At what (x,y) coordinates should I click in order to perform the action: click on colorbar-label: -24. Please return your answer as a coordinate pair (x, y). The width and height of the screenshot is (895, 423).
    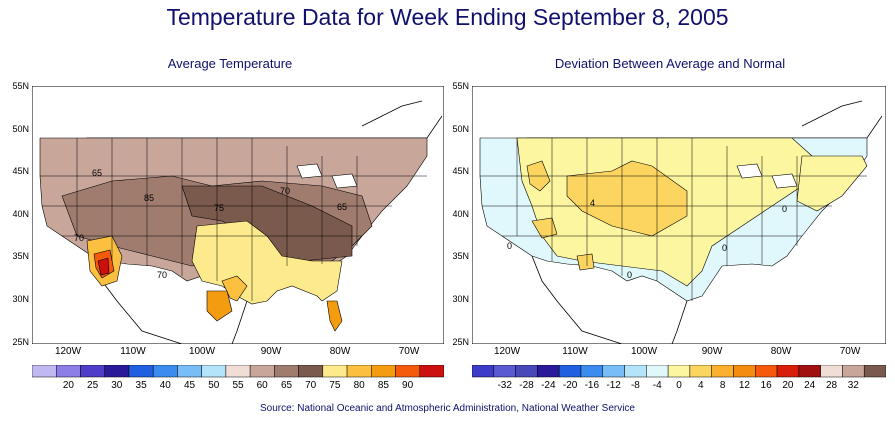
    Looking at the image, I should click on (548, 385).